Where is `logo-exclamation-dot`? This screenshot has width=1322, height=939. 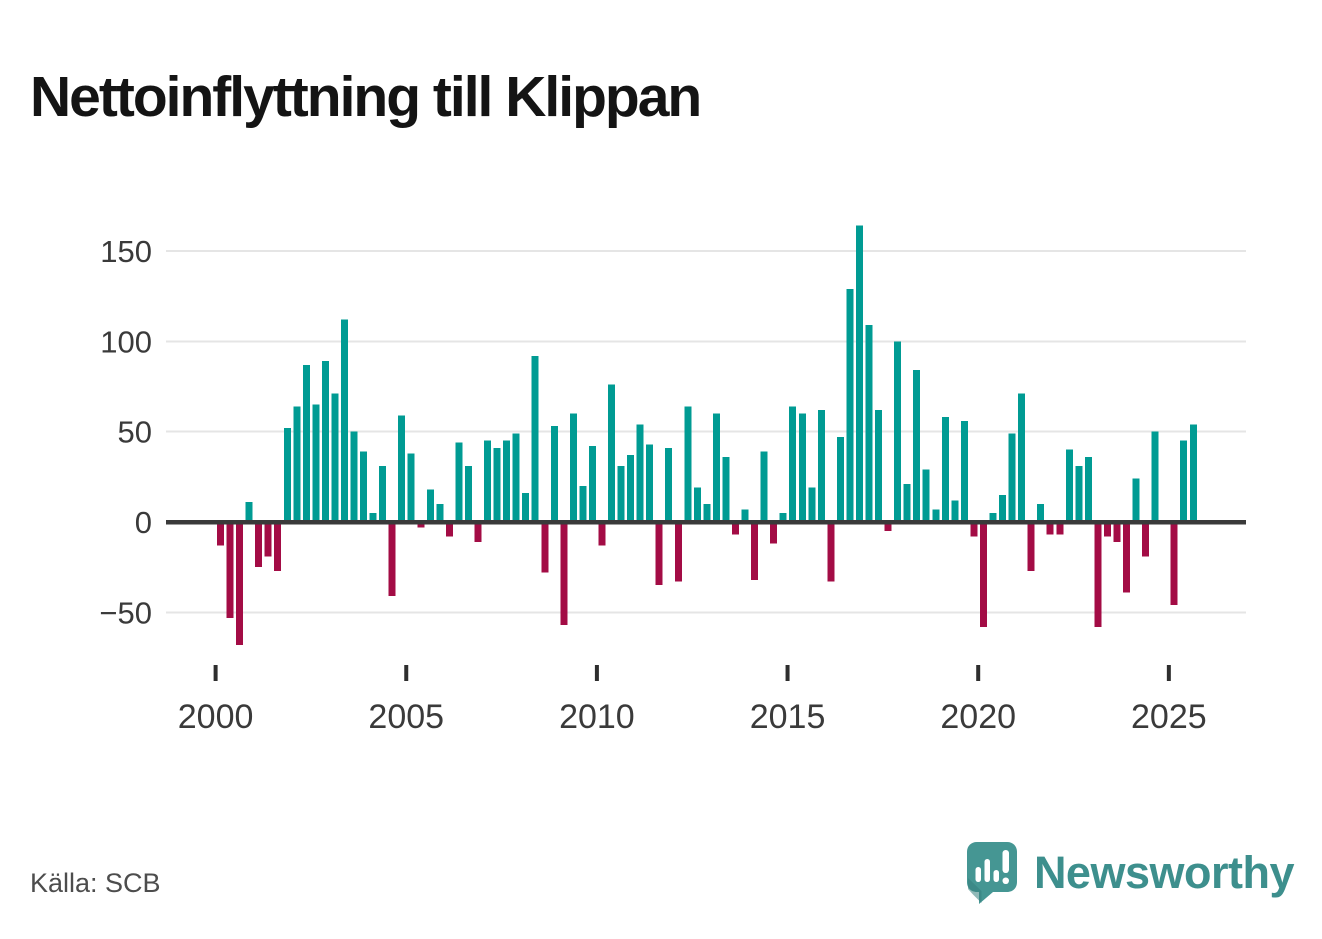 logo-exclamation-dot is located at coordinates (1005, 880).